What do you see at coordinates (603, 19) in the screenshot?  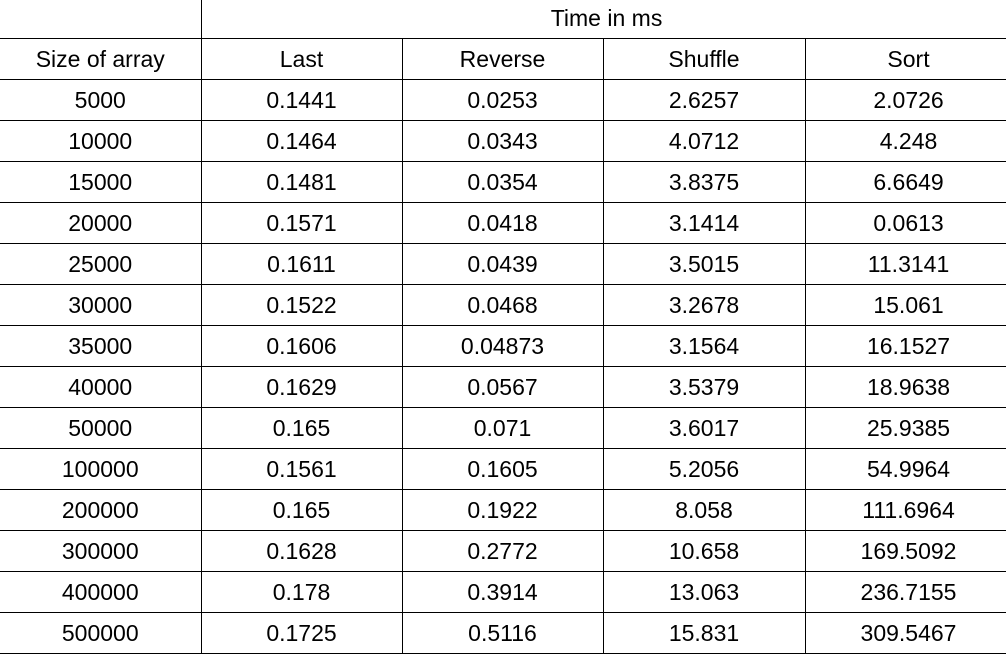 I see `time-group-header: Time in ms` at bounding box center [603, 19].